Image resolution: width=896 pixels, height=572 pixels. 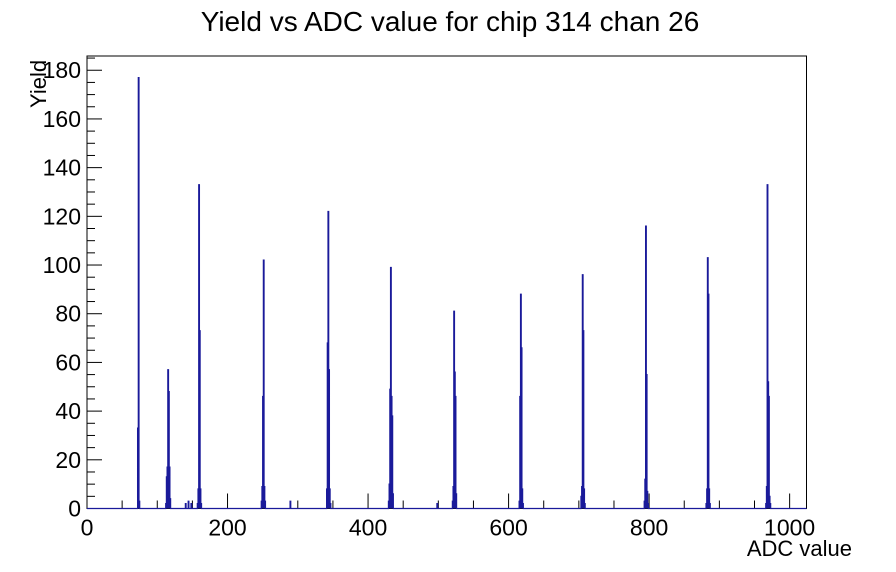 What do you see at coordinates (68, 460) in the screenshot?
I see `y-tick-label: 20` at bounding box center [68, 460].